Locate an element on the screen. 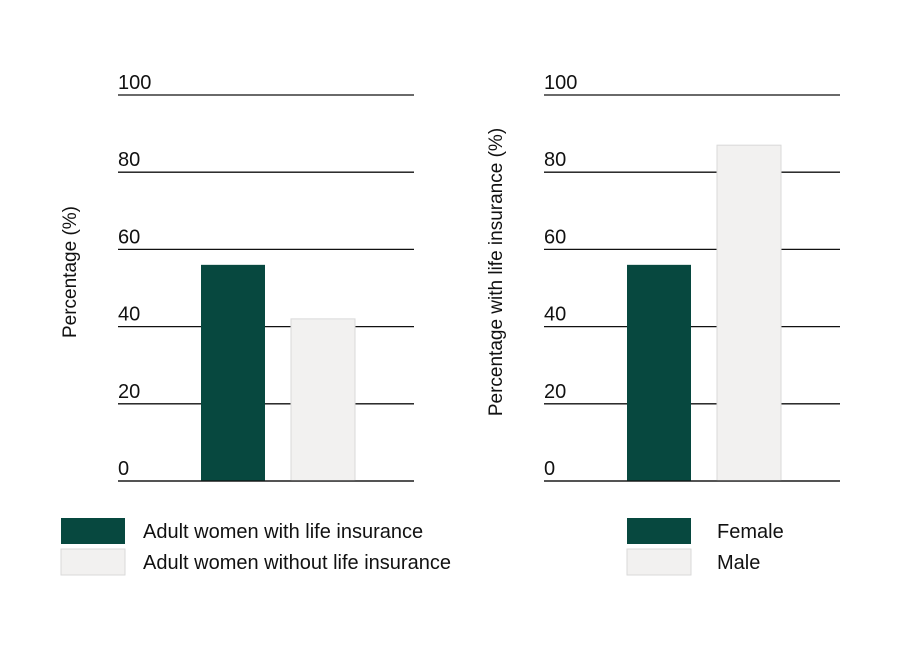  legend-label: Male is located at coordinates (738, 563).